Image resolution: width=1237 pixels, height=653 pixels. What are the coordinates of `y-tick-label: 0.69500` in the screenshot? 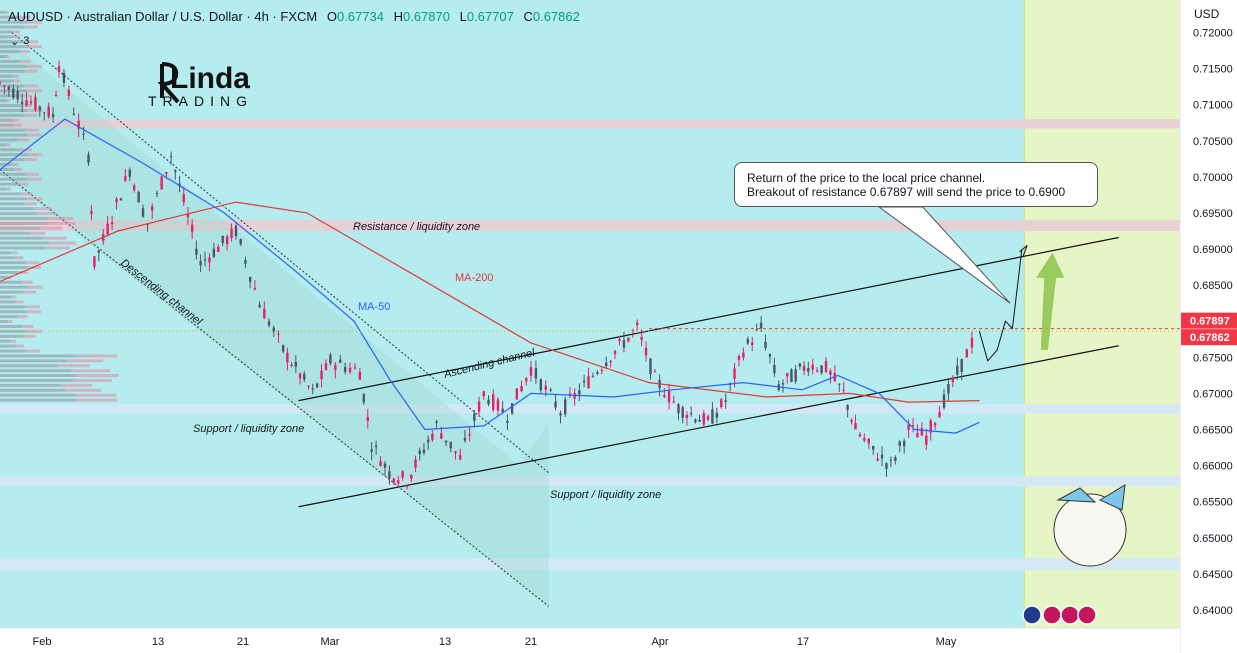 It's located at (1213, 214).